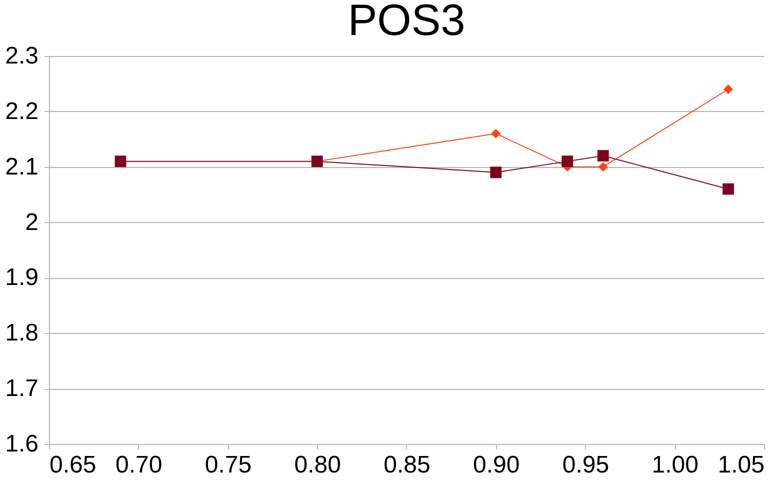 The width and height of the screenshot is (779, 483). I want to click on y-tick-label: 1.8, so click(21, 333).